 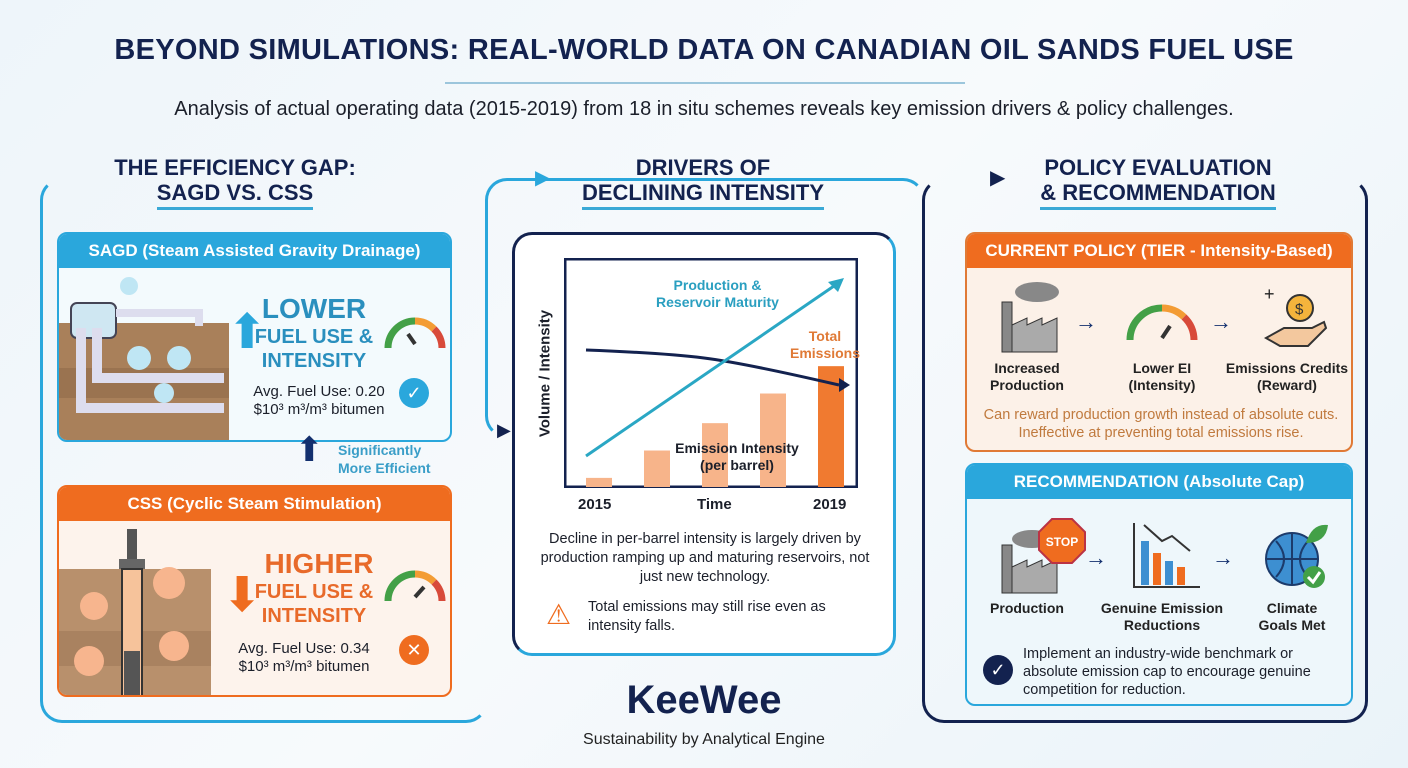 What do you see at coordinates (1030, 317) in the screenshot?
I see `factory-icon` at bounding box center [1030, 317].